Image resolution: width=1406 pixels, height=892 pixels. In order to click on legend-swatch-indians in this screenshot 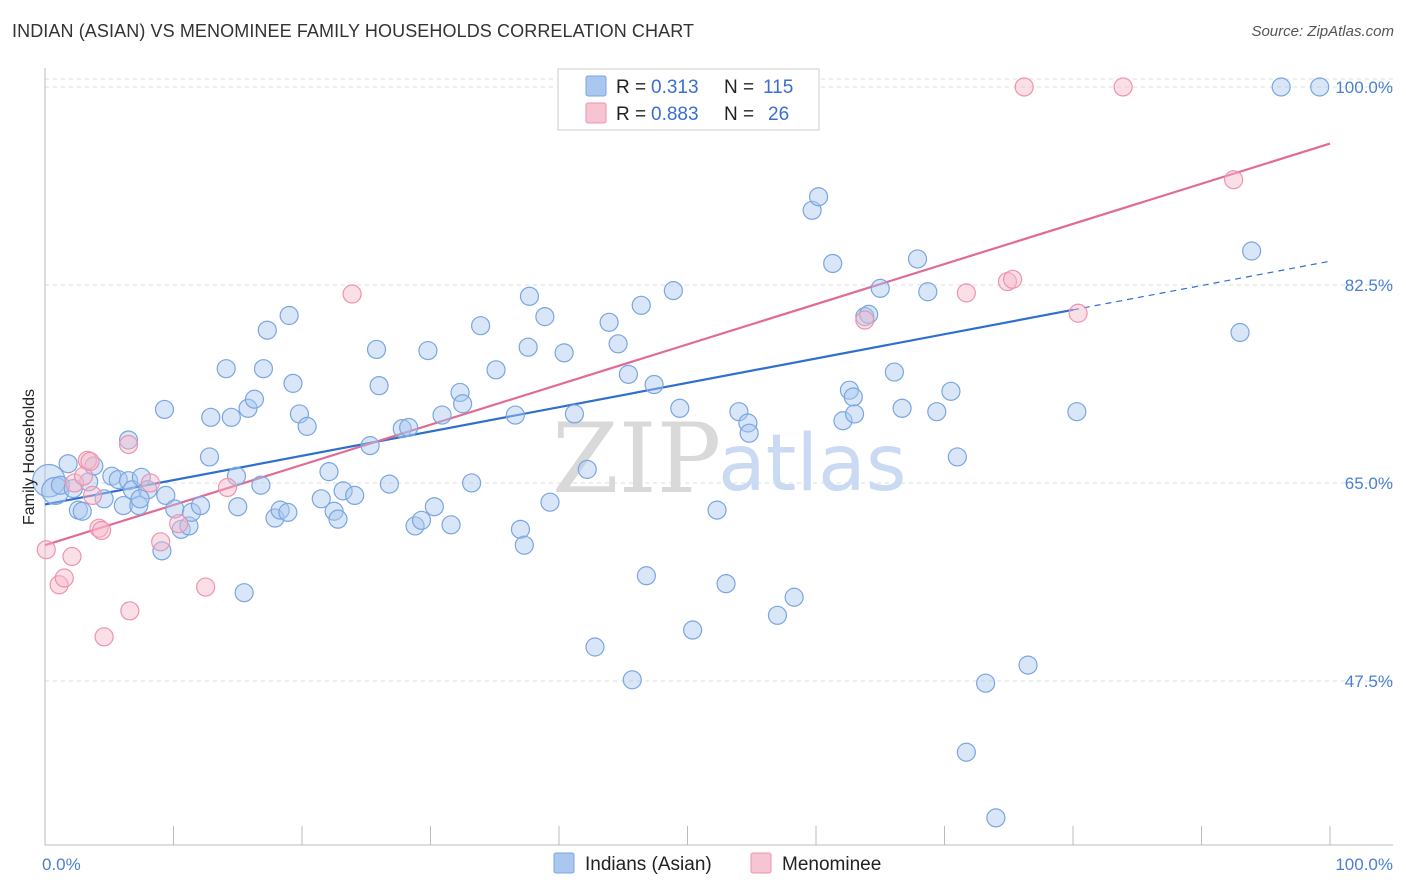, I will do `click(596, 86)`.